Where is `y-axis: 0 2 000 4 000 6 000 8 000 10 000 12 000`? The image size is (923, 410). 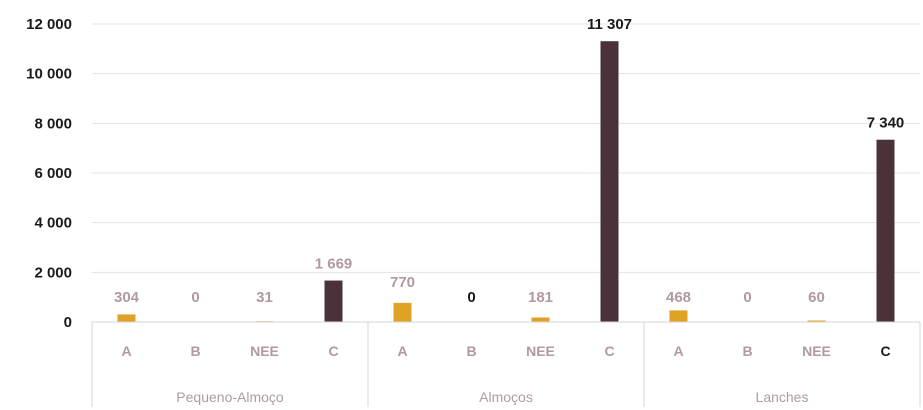 y-axis: 0 2 000 4 000 6 000 8 000 10 000 12 000 is located at coordinates (49, 173).